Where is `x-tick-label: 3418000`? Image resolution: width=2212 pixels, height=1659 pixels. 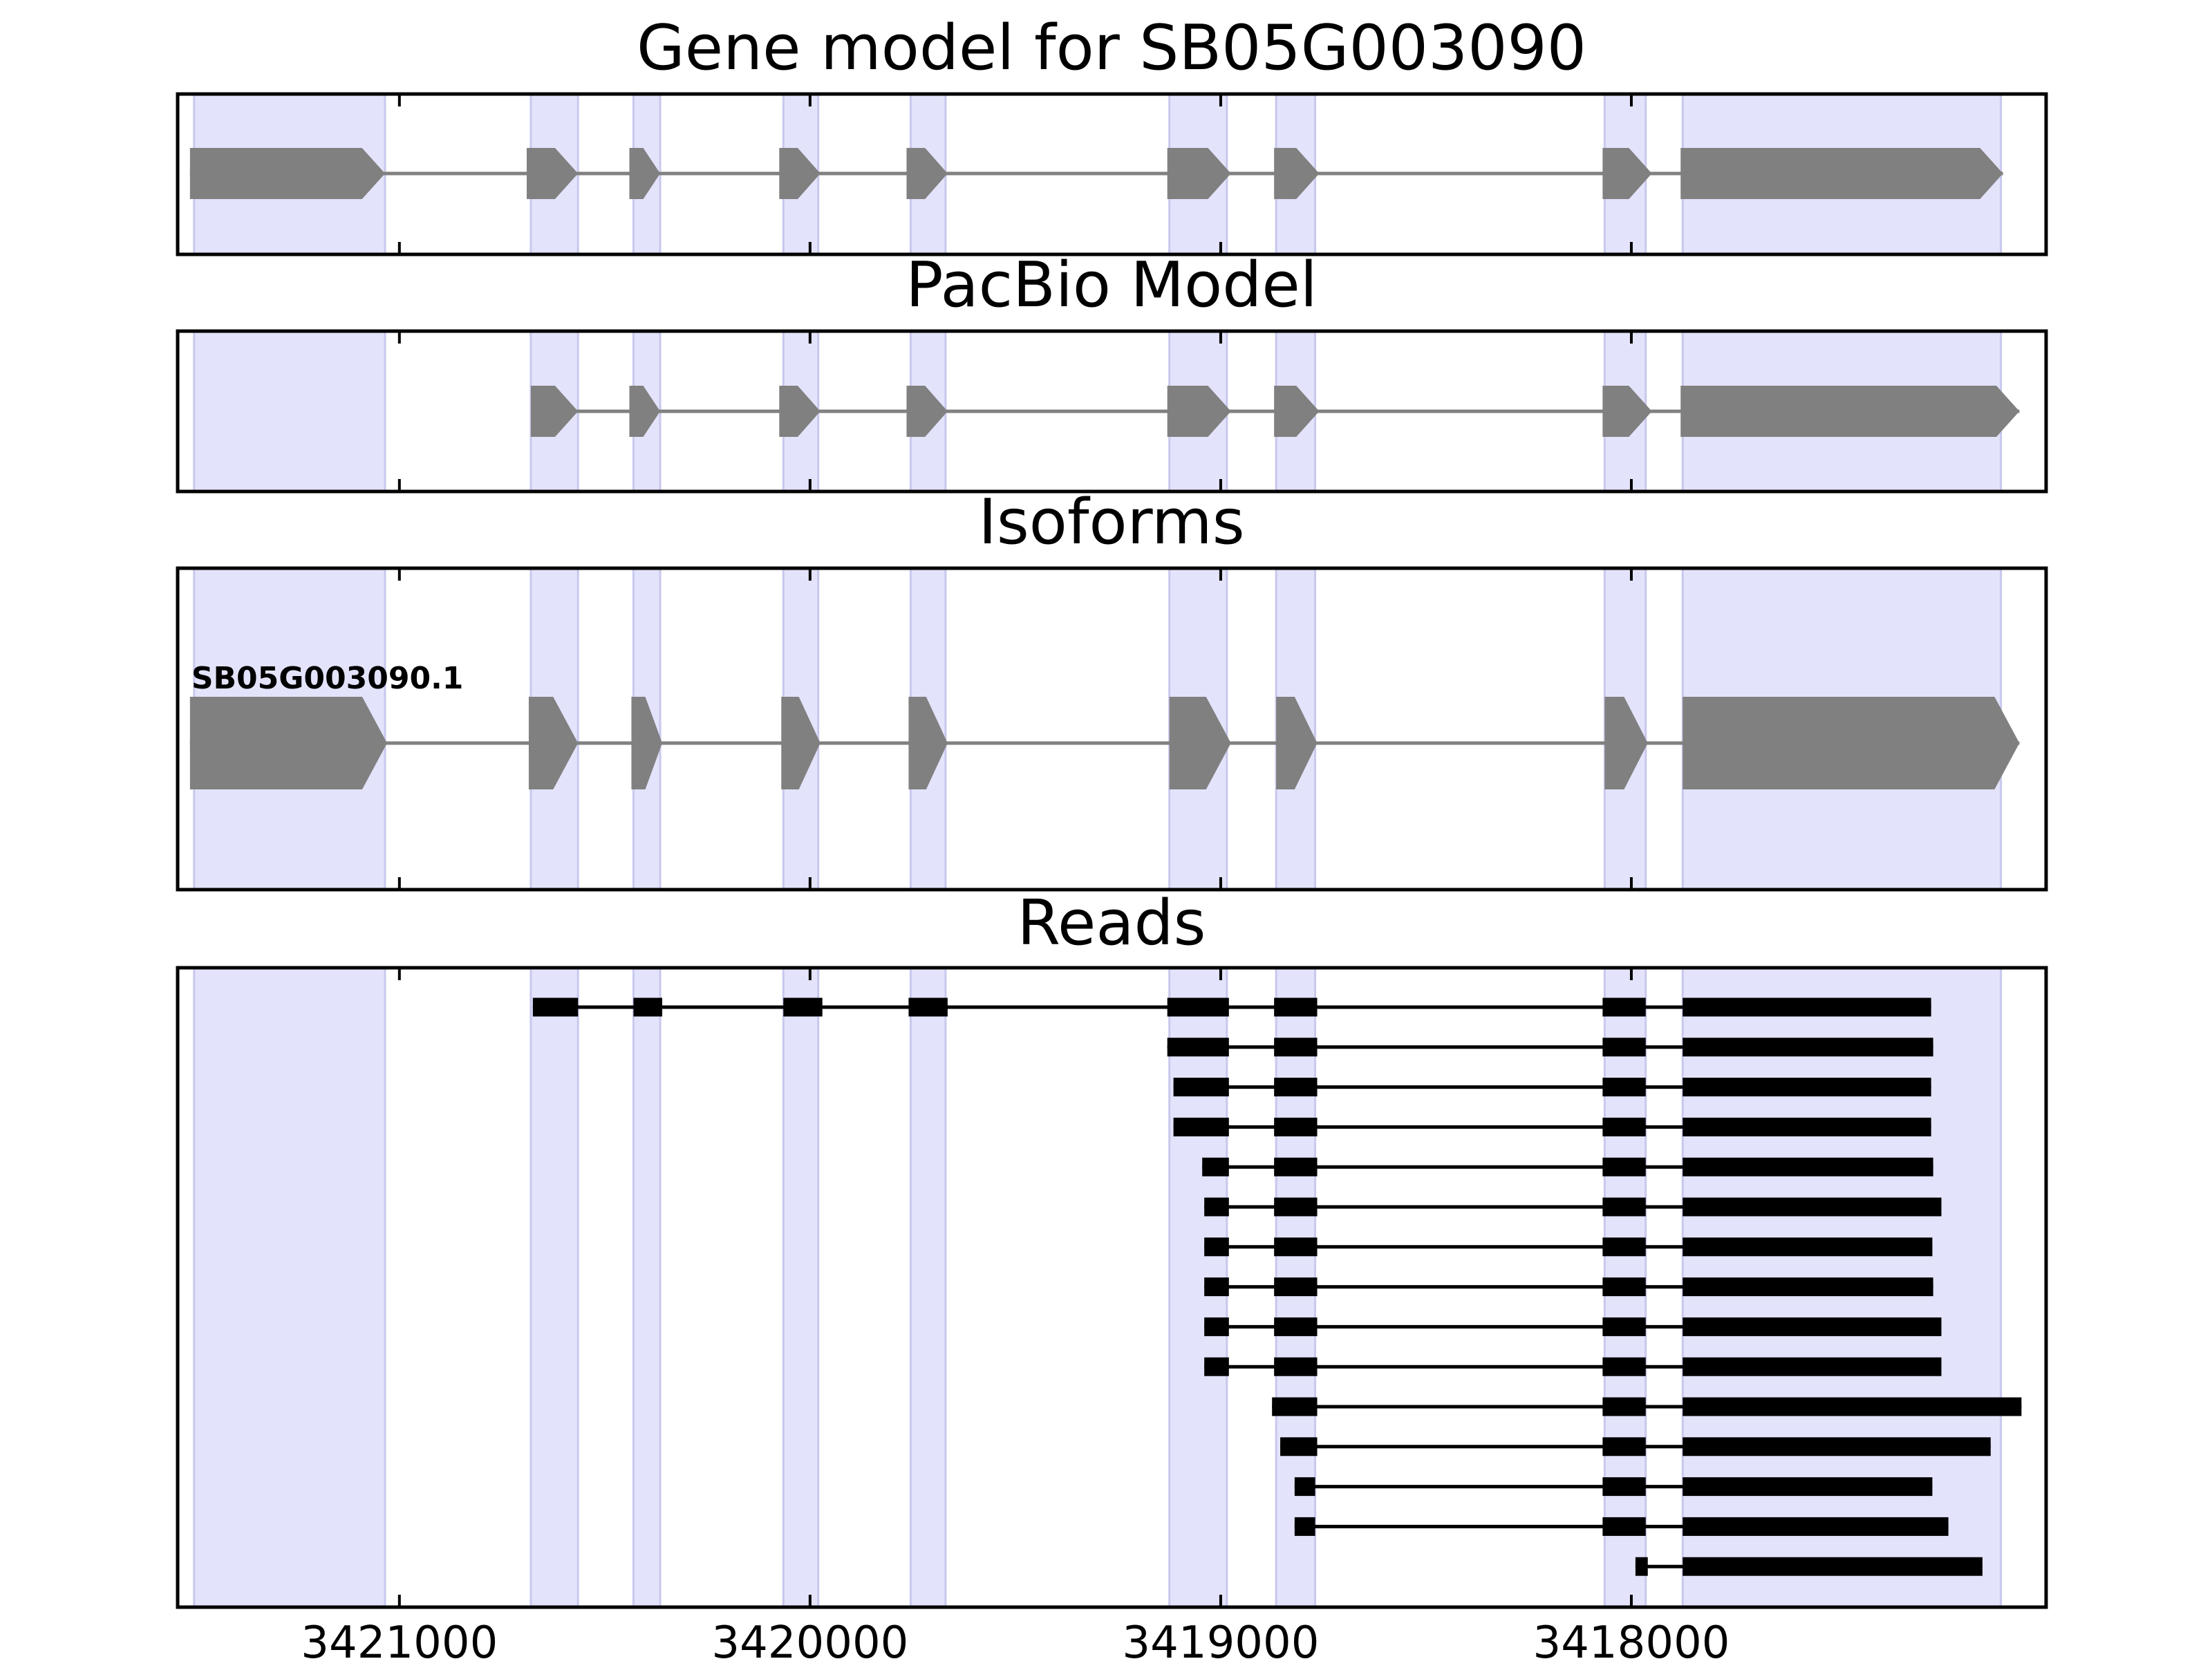 x-tick-label: 3418000 is located at coordinates (1632, 1638).